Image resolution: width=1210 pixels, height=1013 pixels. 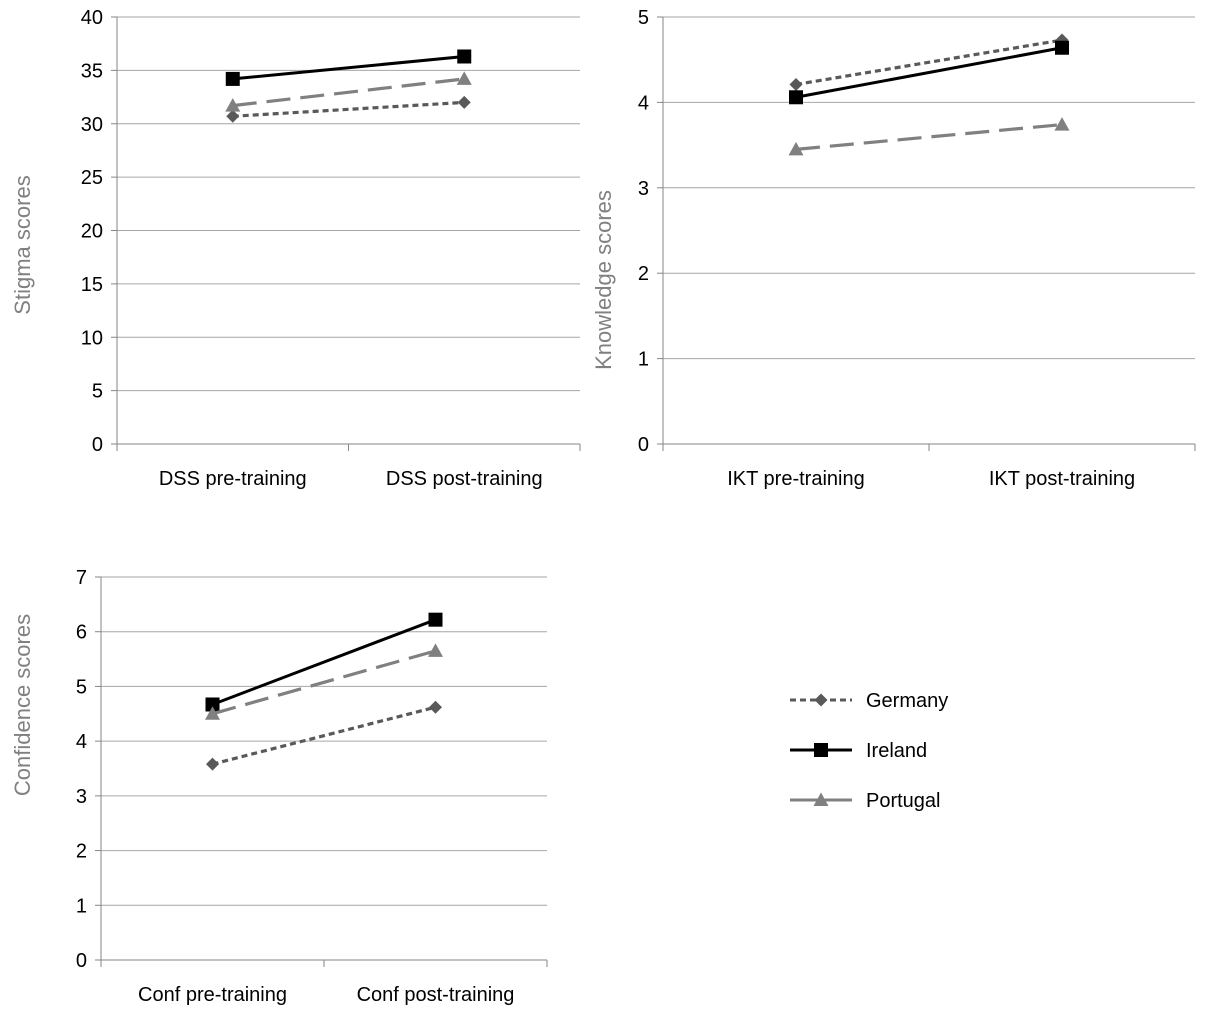 What do you see at coordinates (643, 103) in the screenshot?
I see `knowledge-y-tick-label: 4` at bounding box center [643, 103].